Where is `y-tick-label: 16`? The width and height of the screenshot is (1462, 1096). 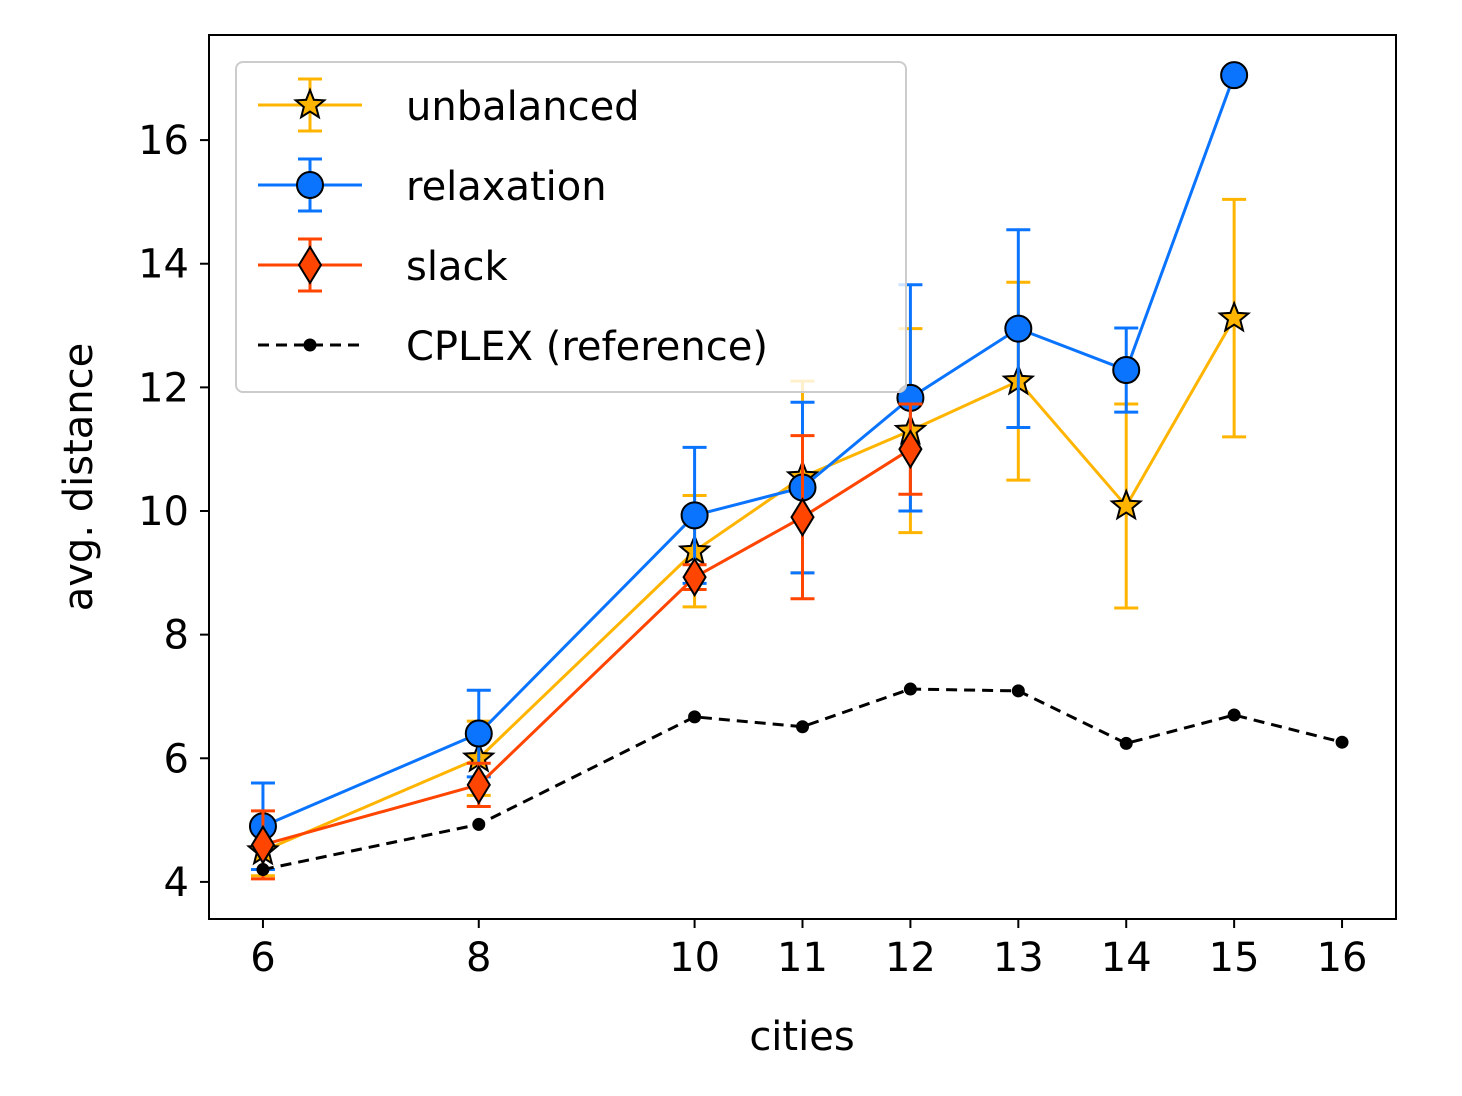 y-tick-label: 16 is located at coordinates (163, 141).